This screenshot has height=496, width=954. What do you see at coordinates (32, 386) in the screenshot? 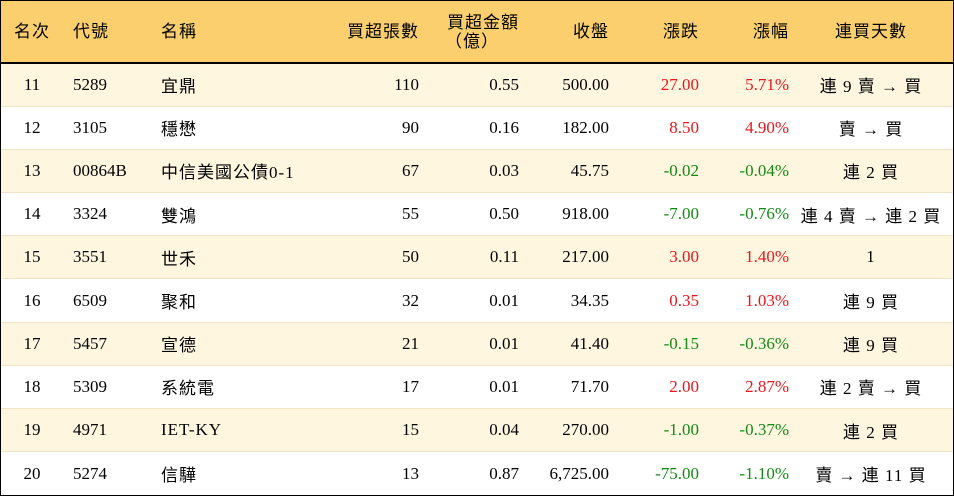
I see `cell-rank: 18` at bounding box center [32, 386].